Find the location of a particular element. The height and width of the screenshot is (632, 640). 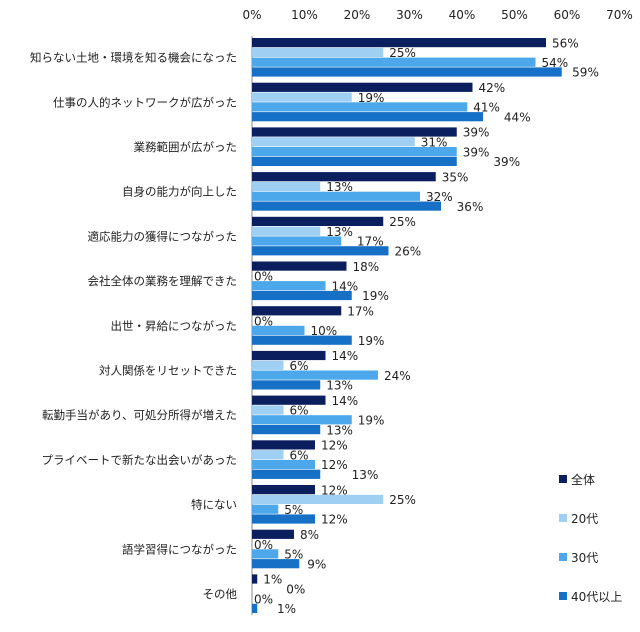

category-label: 会社全体の業務を理解できた is located at coordinates (163, 281).